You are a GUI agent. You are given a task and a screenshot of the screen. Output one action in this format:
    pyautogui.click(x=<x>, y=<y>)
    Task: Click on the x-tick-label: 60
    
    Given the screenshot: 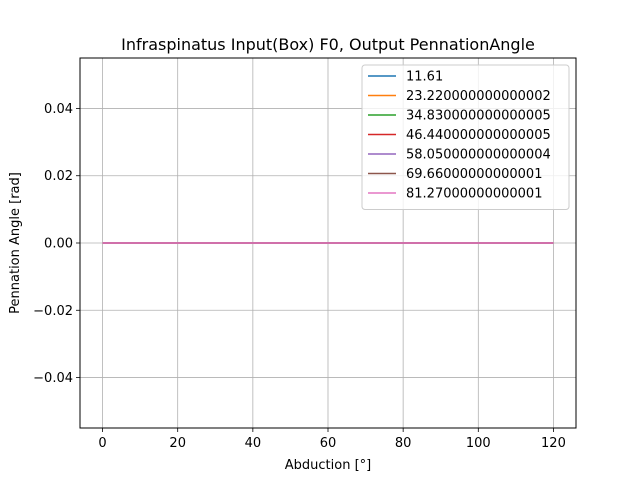 What is the action you would take?
    pyautogui.click(x=328, y=443)
    